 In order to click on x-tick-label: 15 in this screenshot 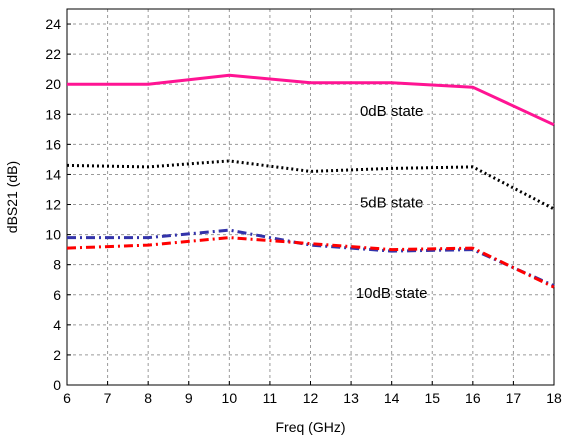, I will do `click(432, 398)`.